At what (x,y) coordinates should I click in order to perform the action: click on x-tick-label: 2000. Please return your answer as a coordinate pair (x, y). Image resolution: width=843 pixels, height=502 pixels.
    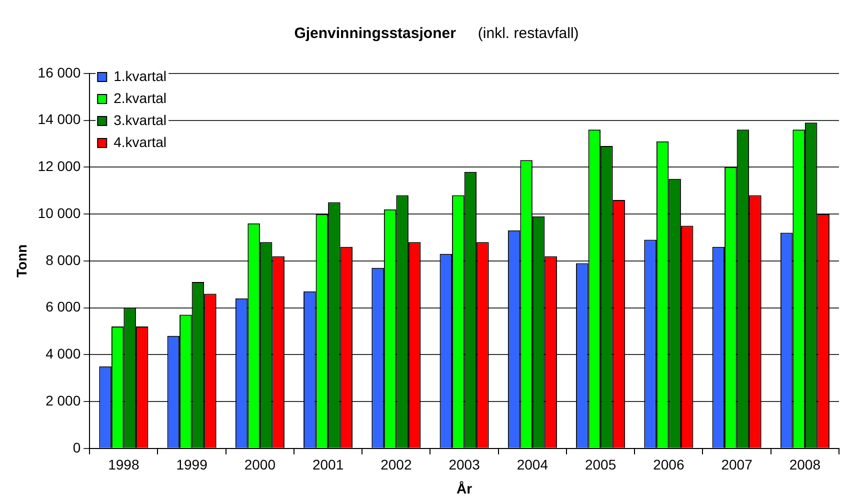
    Looking at the image, I should click on (260, 464).